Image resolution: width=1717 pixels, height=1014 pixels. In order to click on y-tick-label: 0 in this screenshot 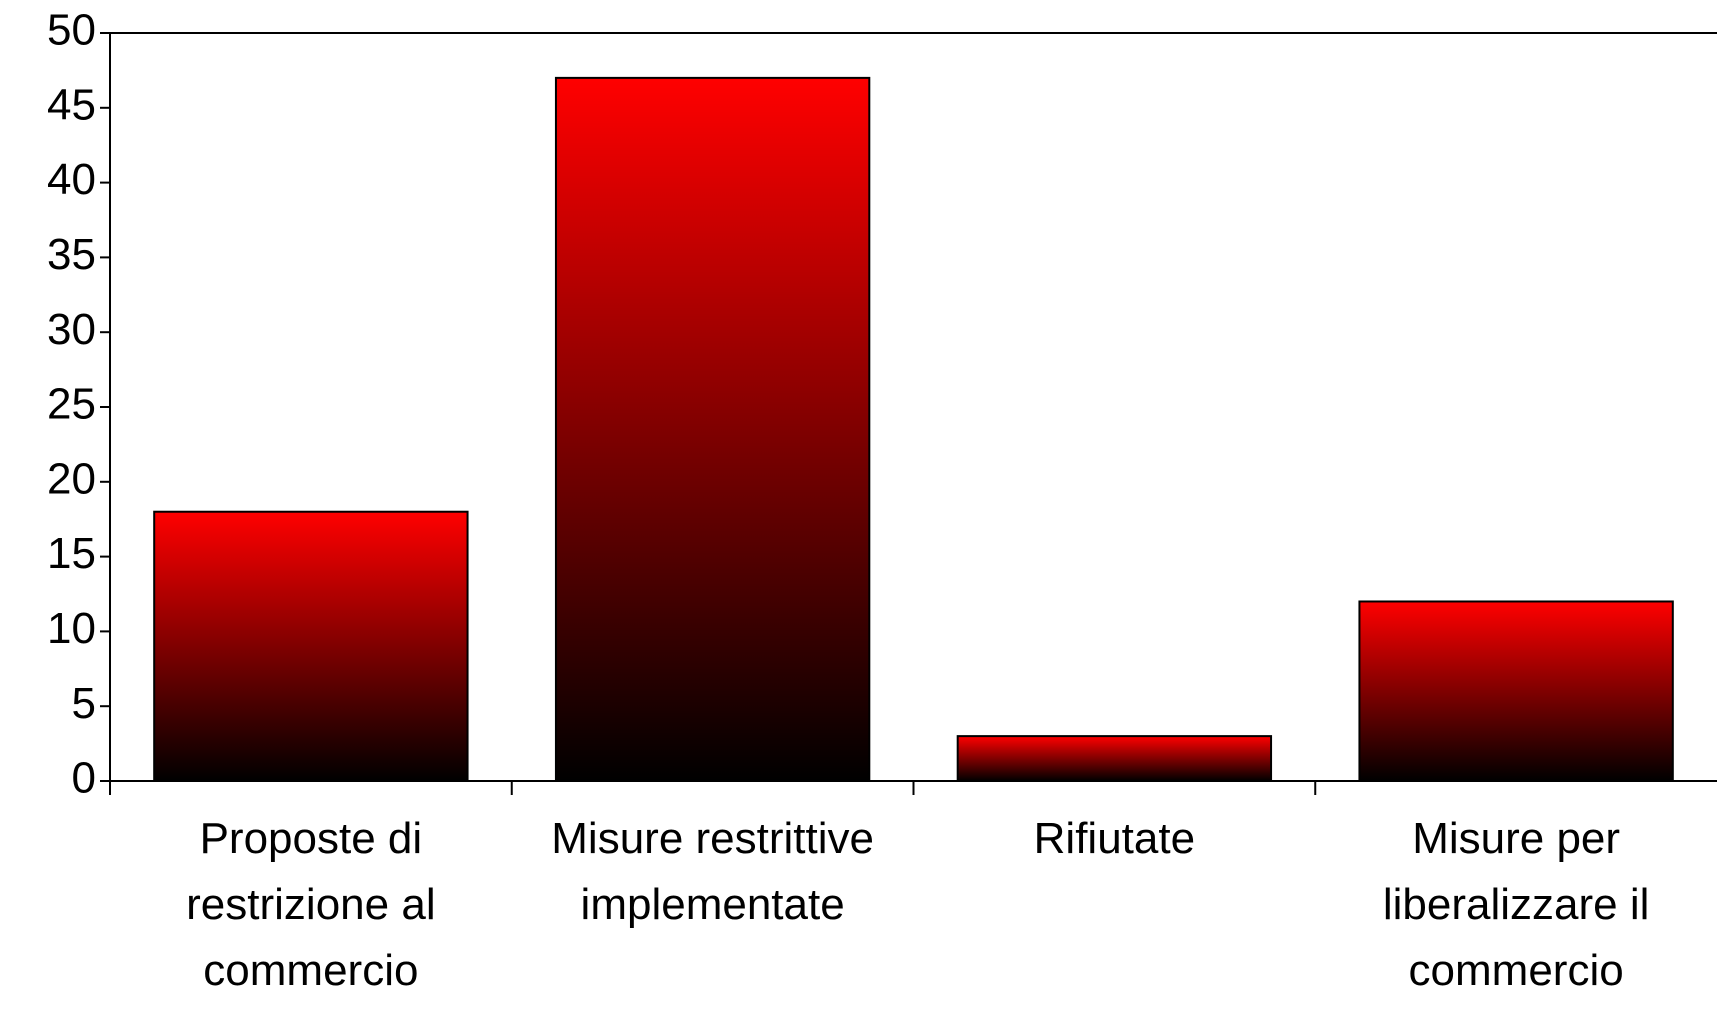, I will do `click(84, 778)`.